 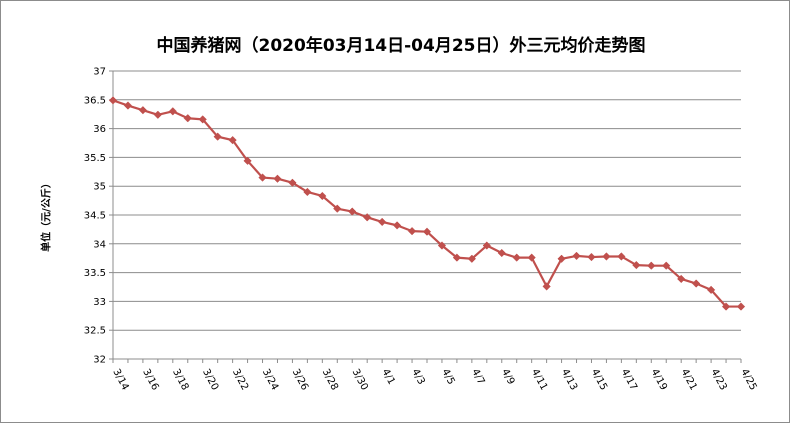 I want to click on x-tick-label: 4/7, so click(x=477, y=376).